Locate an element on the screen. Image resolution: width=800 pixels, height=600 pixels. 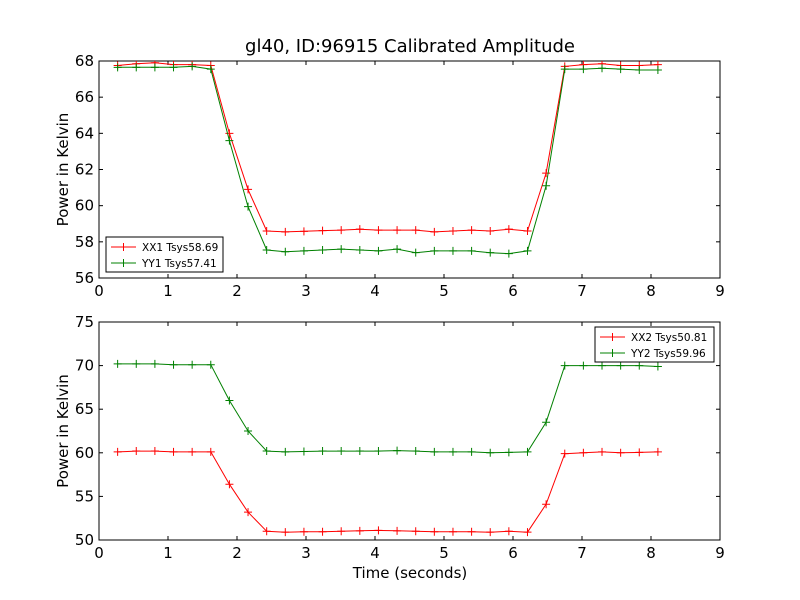
legend is located at coordinates (654, 344).